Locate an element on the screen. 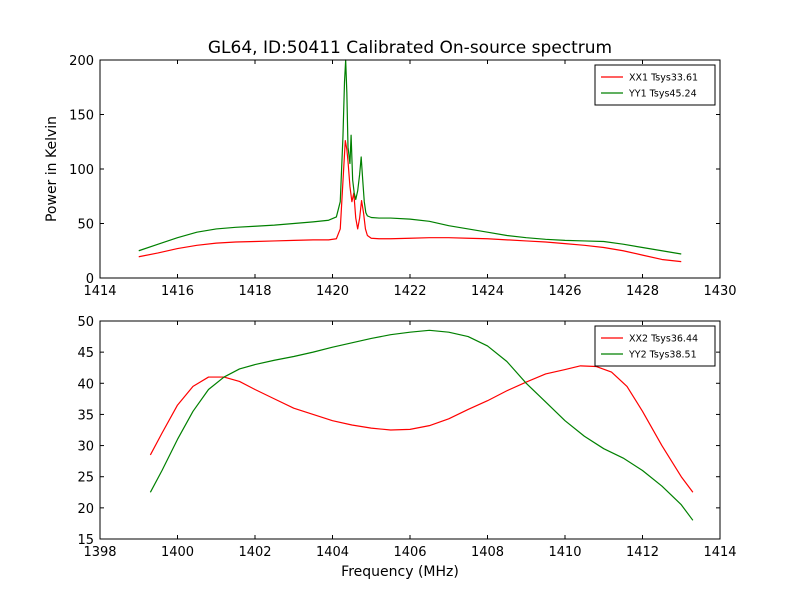 The image size is (800, 600). y-tick-label: 15 is located at coordinates (85, 540).